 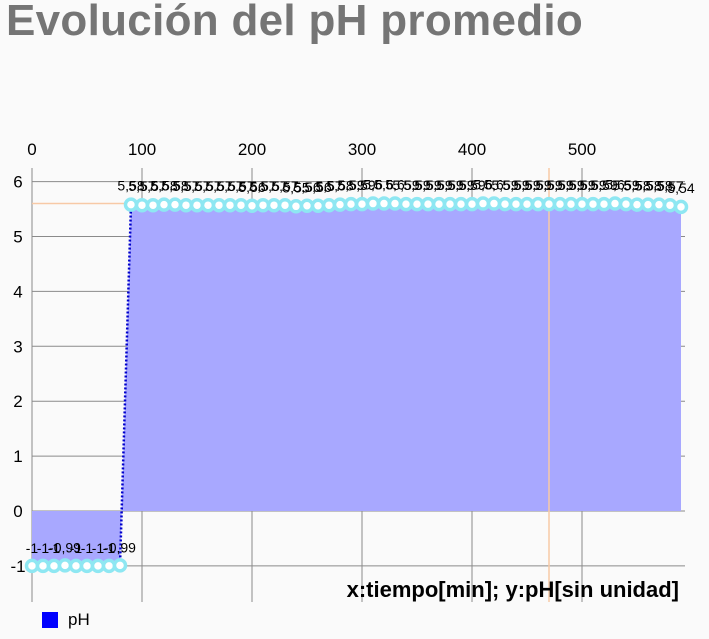 I want to click on x-tick-label: 300, so click(x=362, y=149).